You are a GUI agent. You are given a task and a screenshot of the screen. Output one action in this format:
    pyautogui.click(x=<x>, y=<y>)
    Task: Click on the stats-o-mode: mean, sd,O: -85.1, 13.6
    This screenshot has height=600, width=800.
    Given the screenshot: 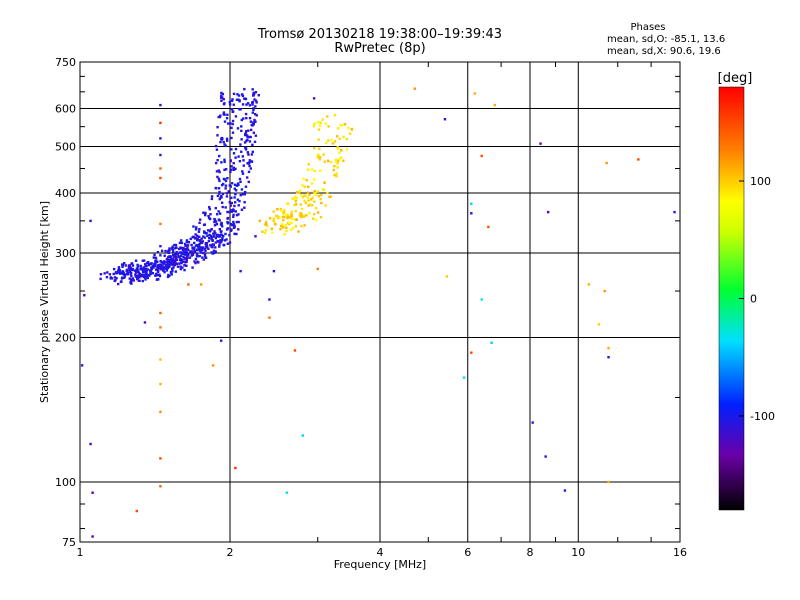 What is the action you would take?
    pyautogui.click(x=666, y=39)
    